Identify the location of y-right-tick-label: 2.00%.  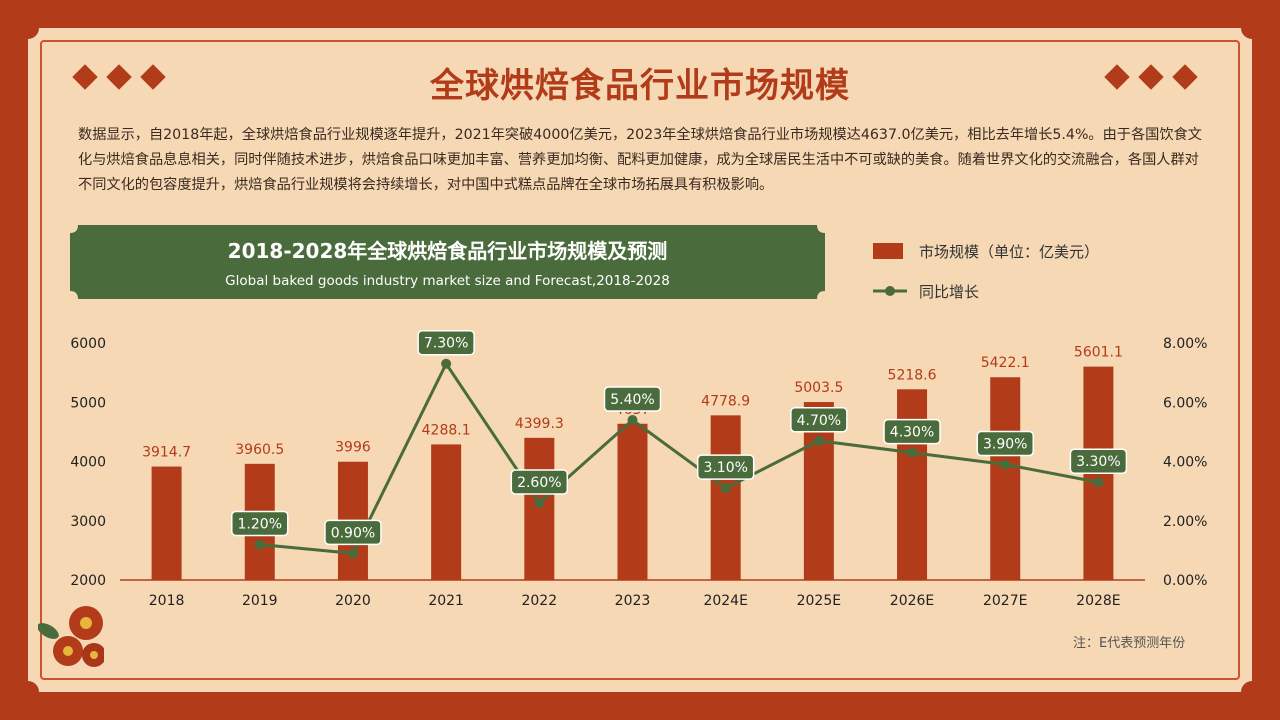
(1185, 522).